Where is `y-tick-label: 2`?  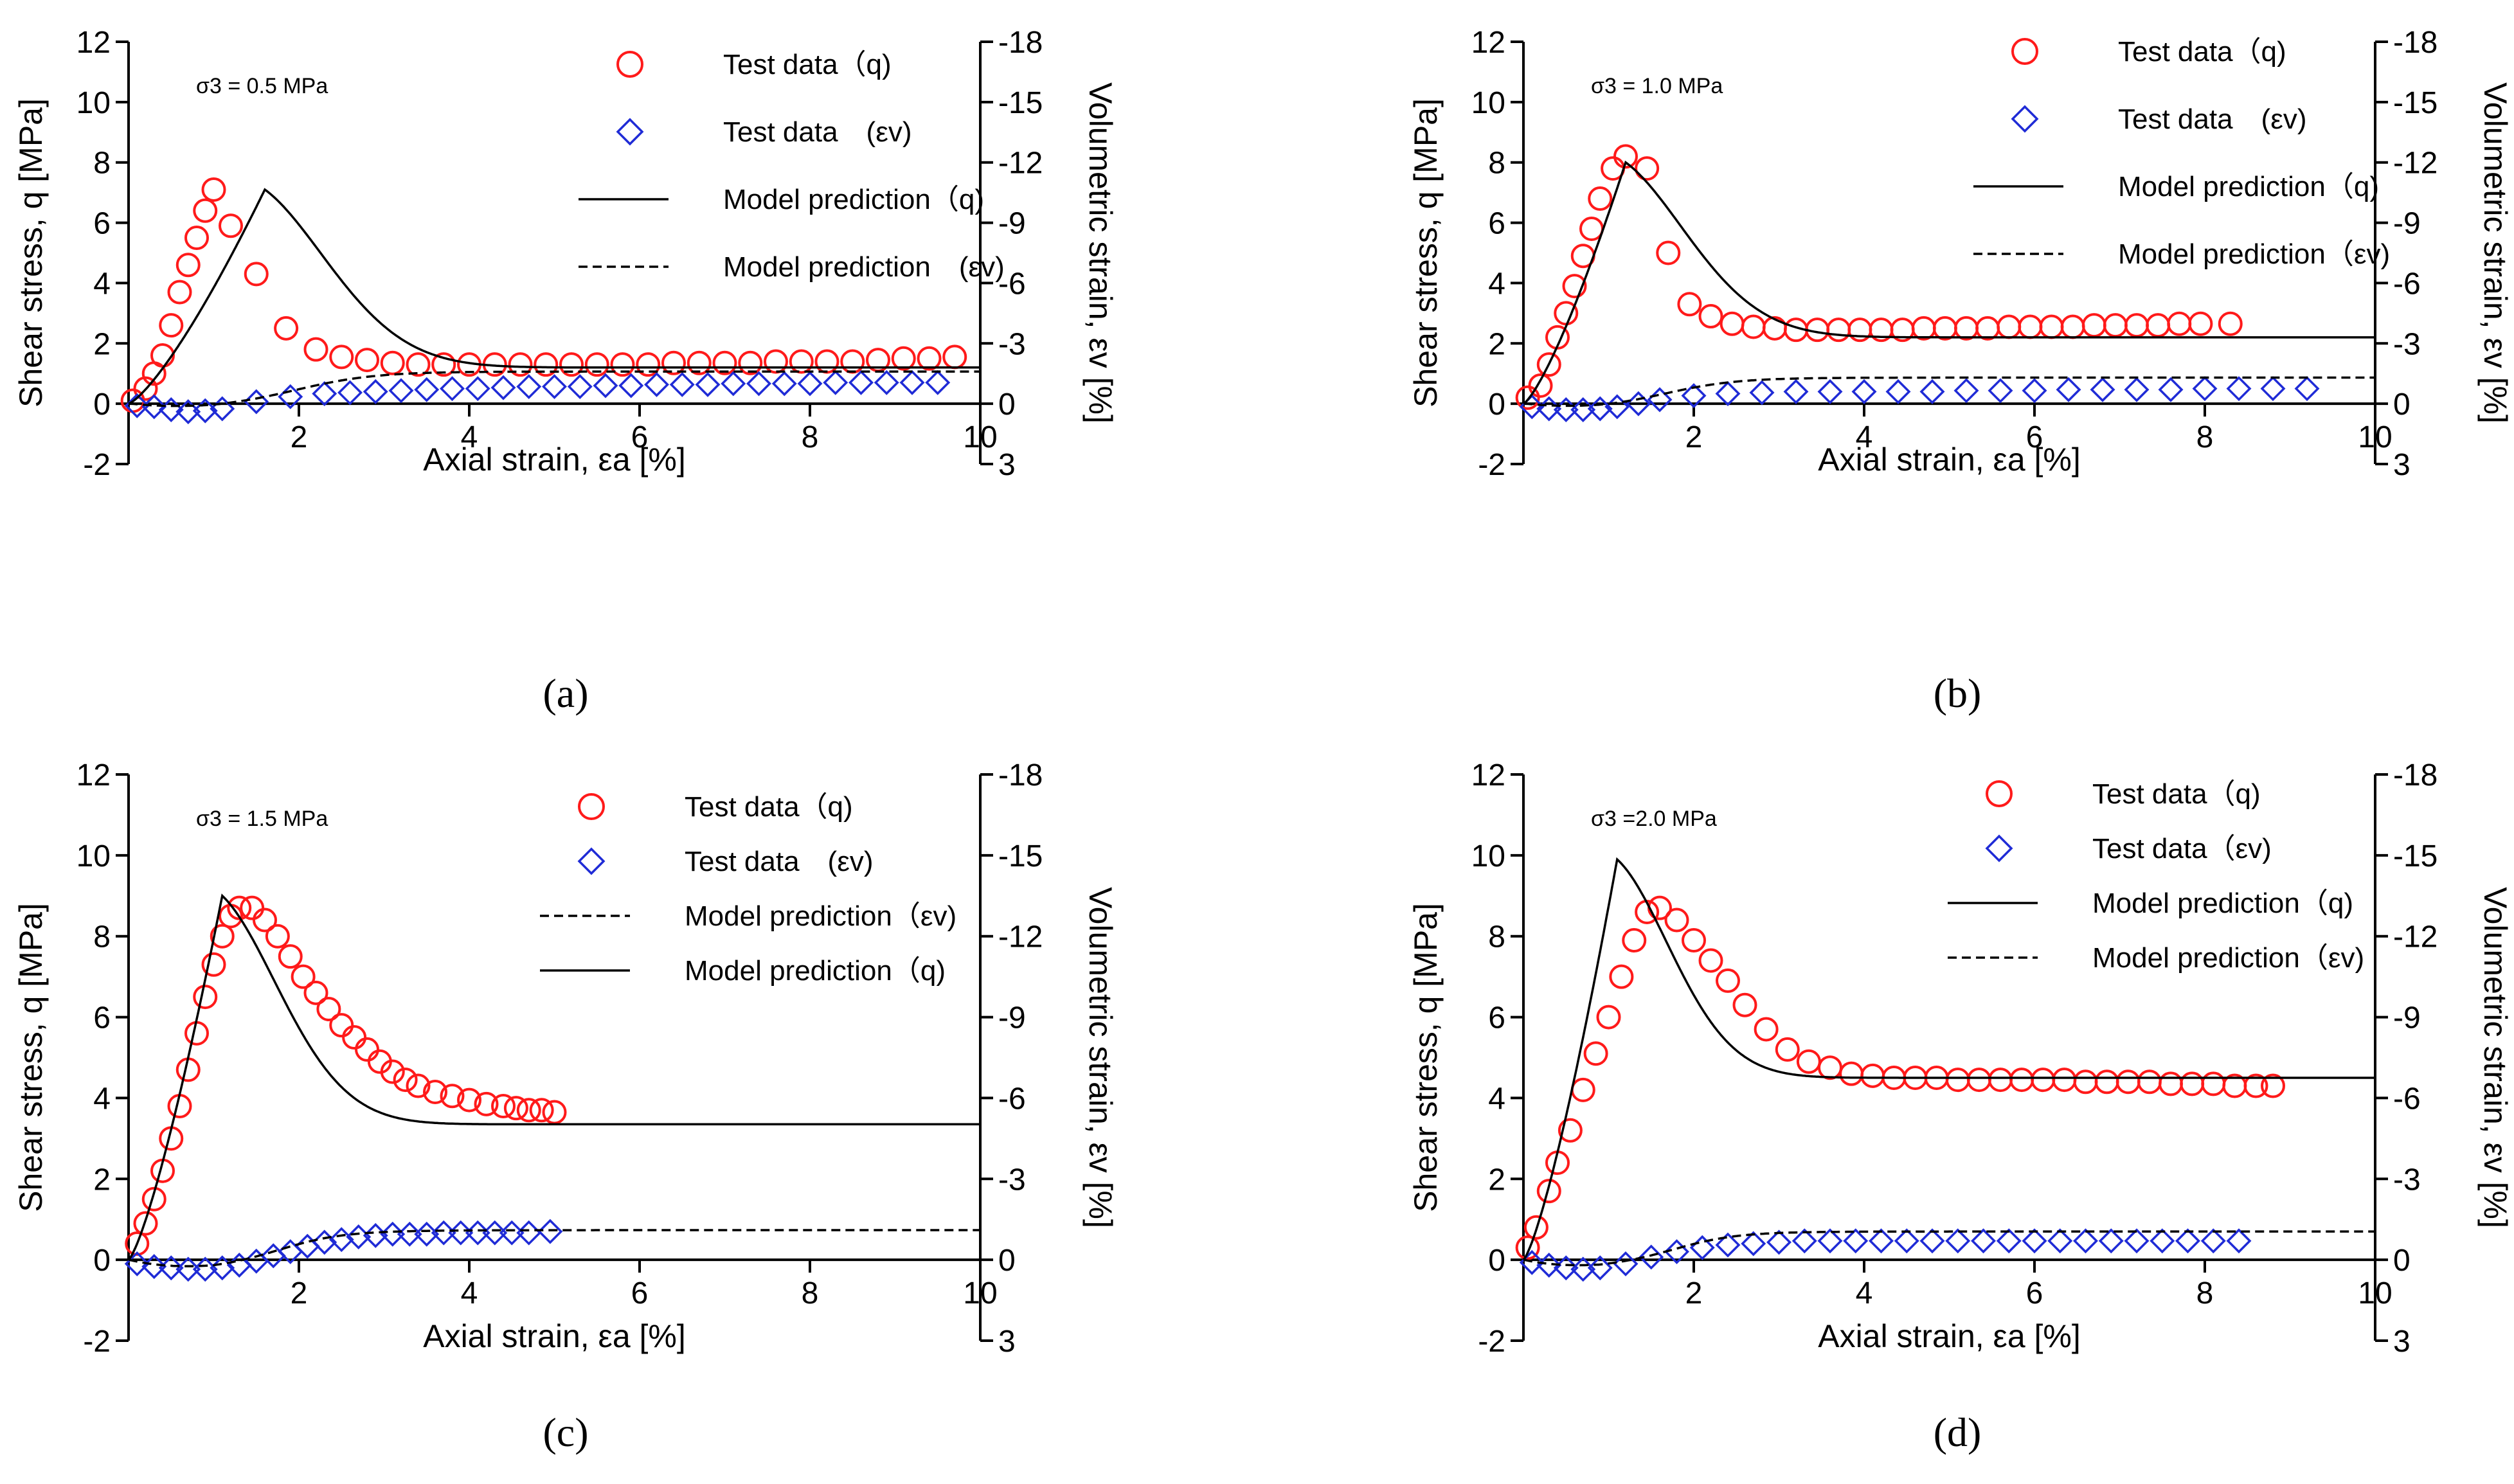 y-tick-label: 2 is located at coordinates (102, 344).